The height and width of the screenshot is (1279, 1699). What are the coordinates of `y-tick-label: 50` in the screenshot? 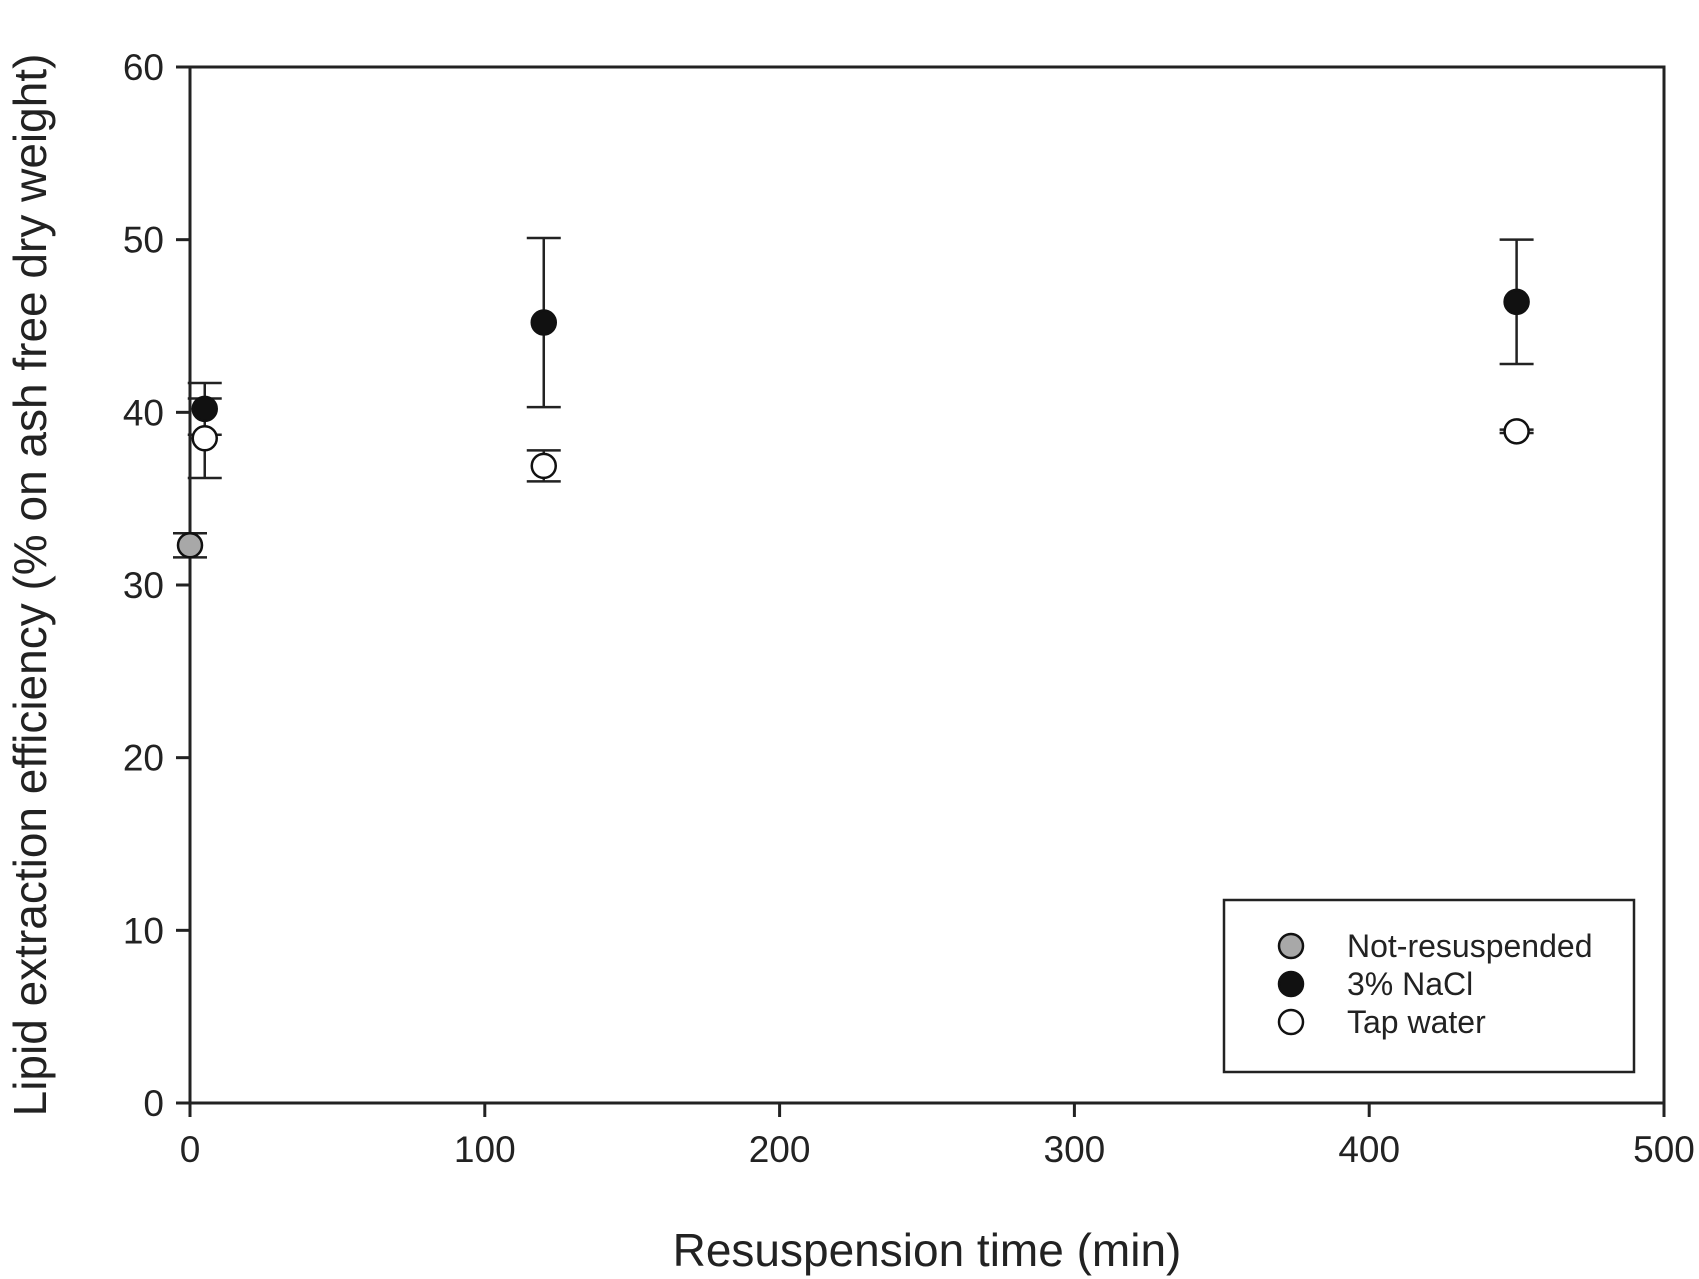 It's located at (143, 240).